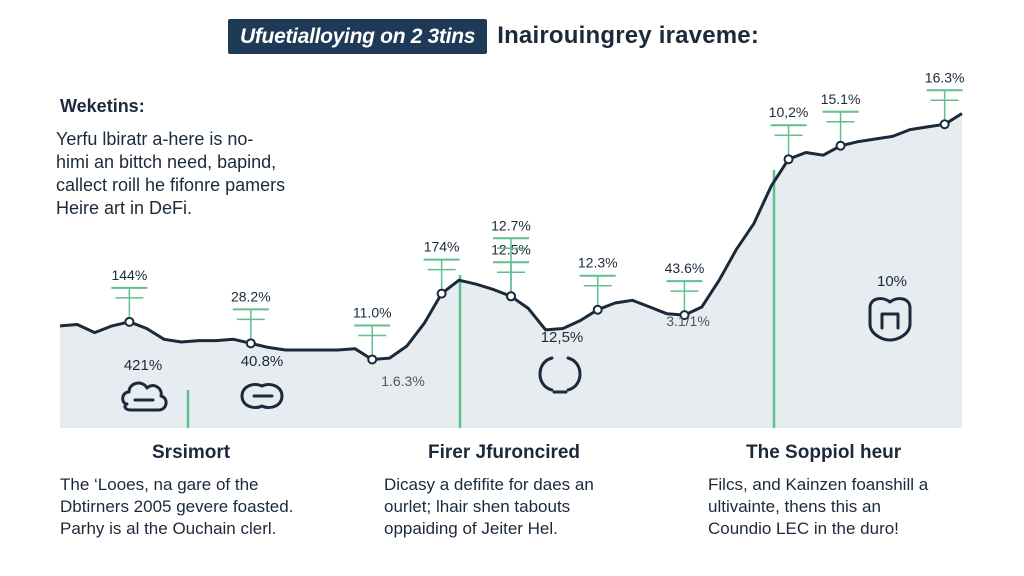  Describe the element at coordinates (824, 452) in the screenshot. I see `section-title-3: The Soppiol heur` at that location.